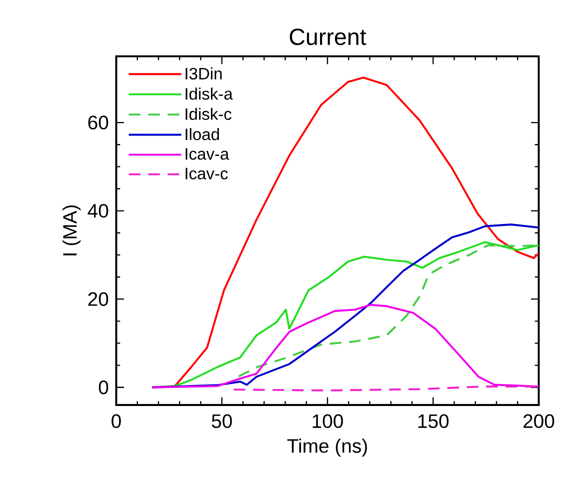  Describe the element at coordinates (433, 421) in the screenshot. I see `x-tick-label: 150` at that location.